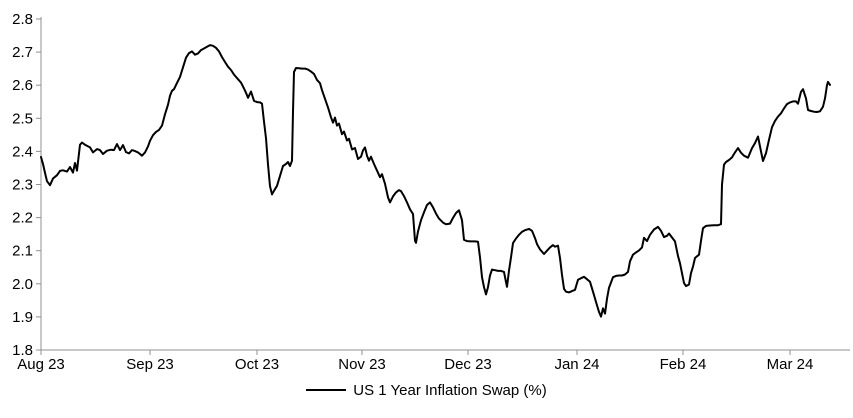 This screenshot has width=853, height=418. I want to click on x-tick-label: Mar 24, so click(790, 364).